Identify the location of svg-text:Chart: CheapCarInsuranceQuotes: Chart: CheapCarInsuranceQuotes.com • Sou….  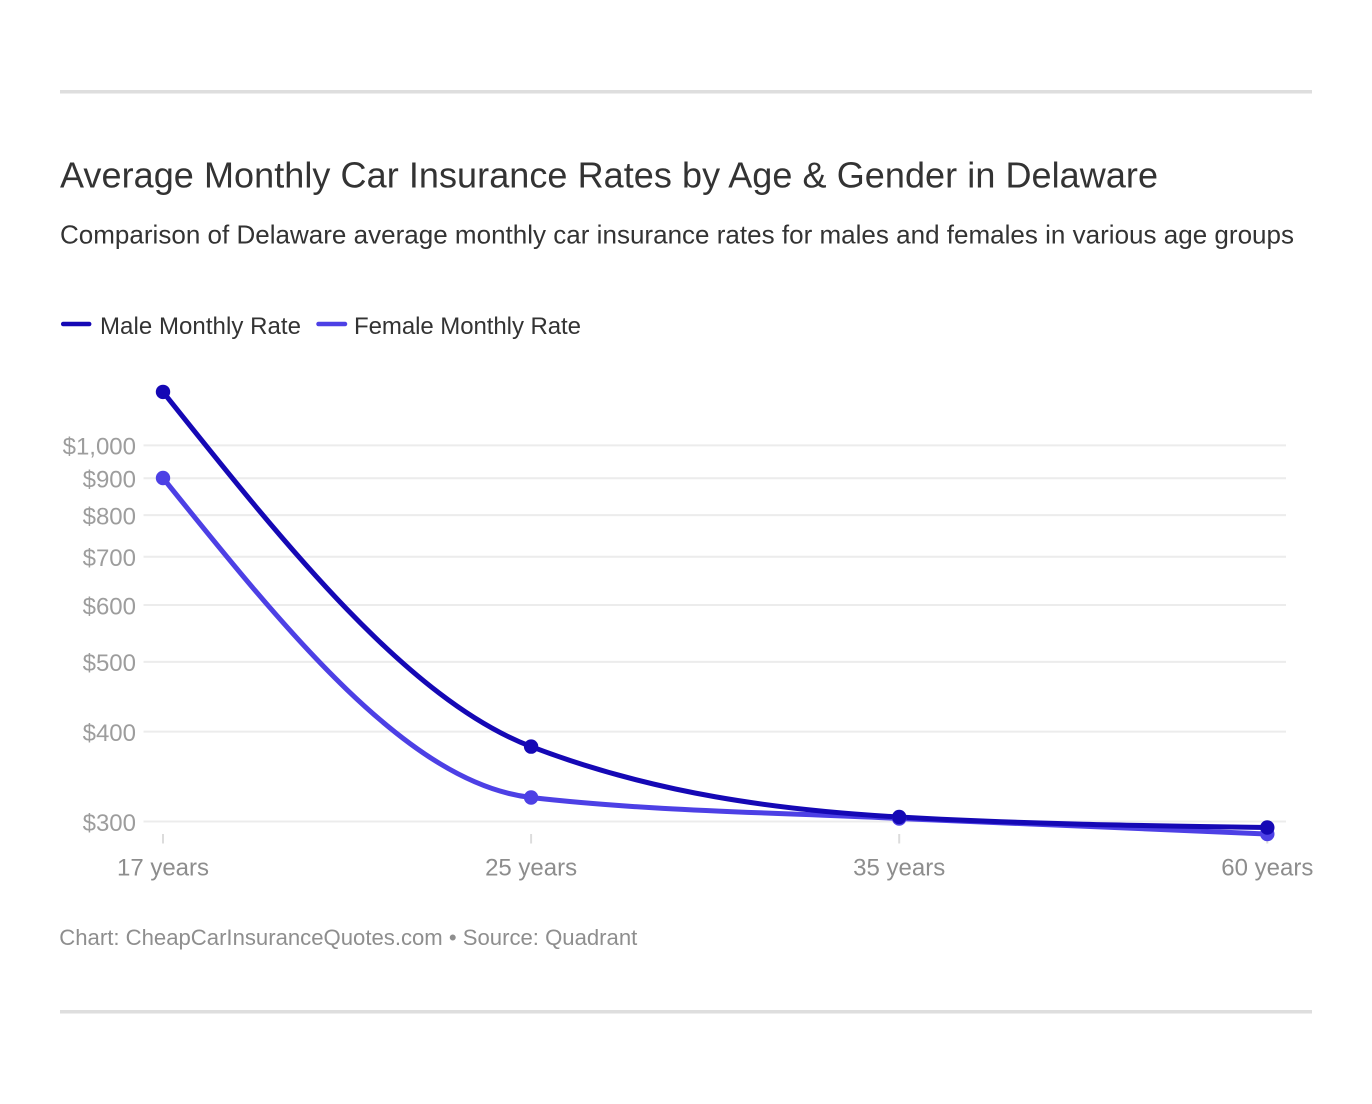
(348, 937).